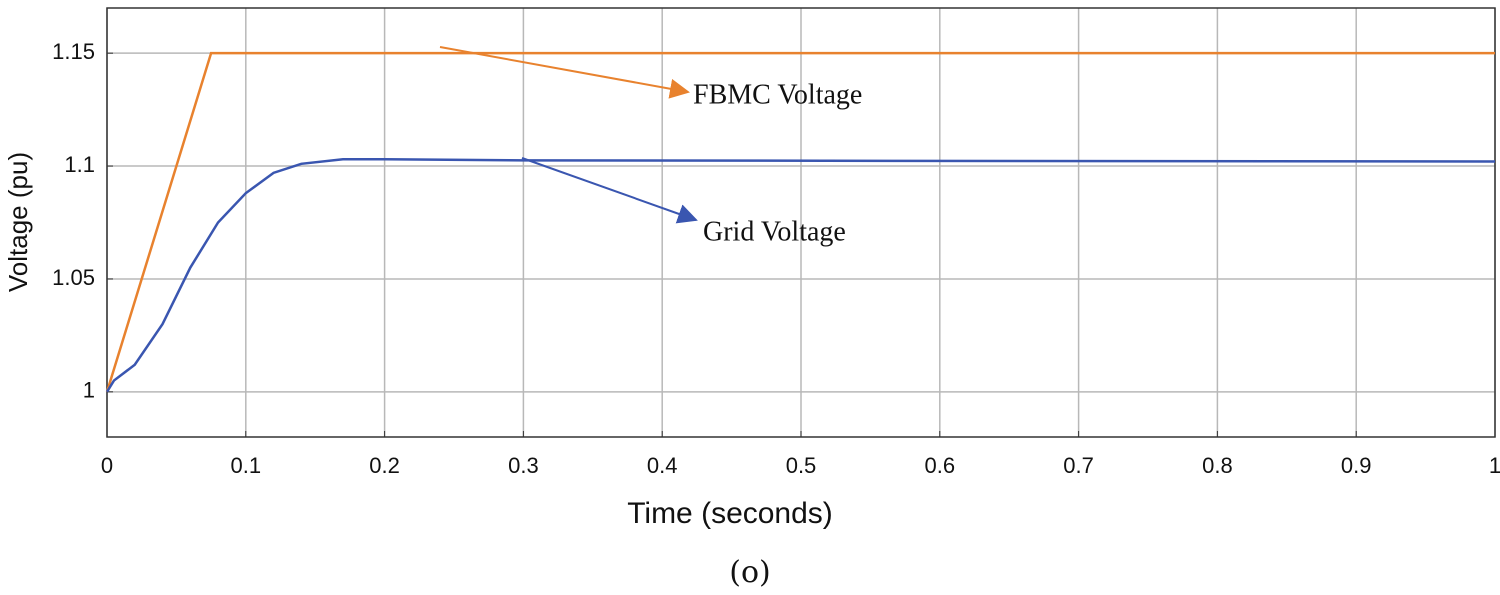  Describe the element at coordinates (774, 231) in the screenshot. I see `legend-label: Grid Voltage` at that location.